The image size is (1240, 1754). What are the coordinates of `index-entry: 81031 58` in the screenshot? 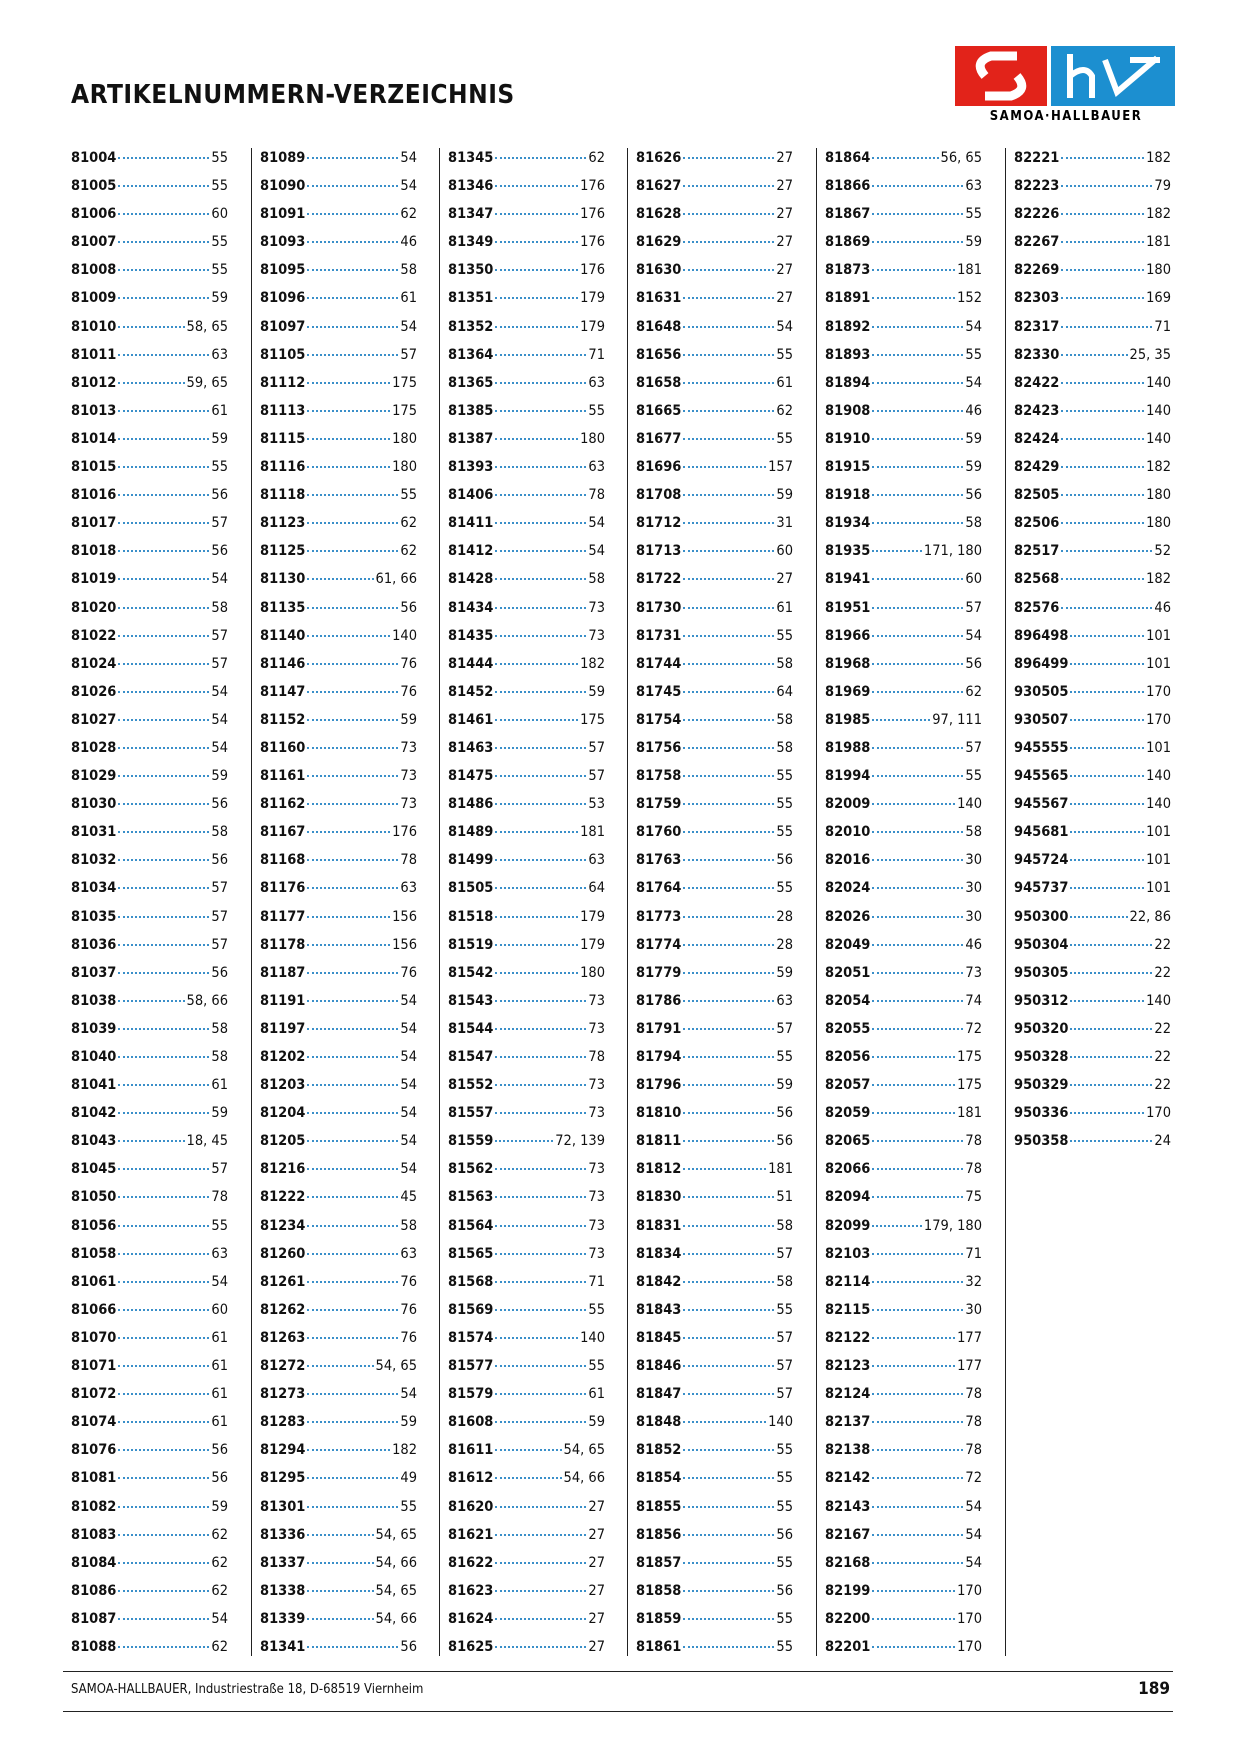 It's located at (149, 838).